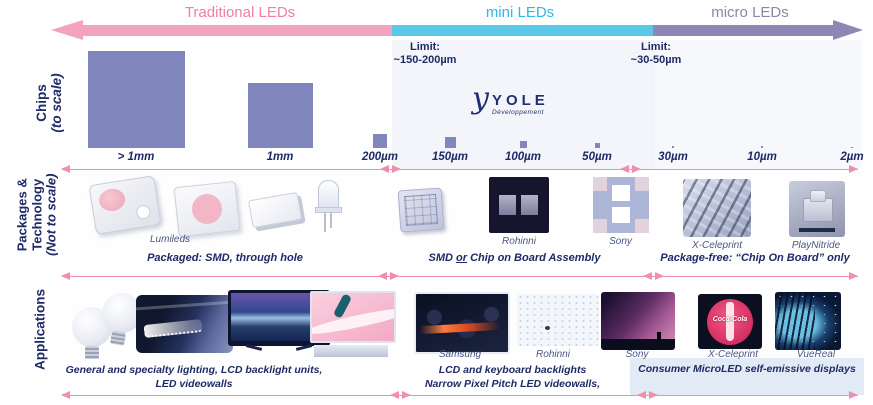  What do you see at coordinates (480, 98) in the screenshot?
I see `yole-logo-y-glyph: y` at bounding box center [480, 98].